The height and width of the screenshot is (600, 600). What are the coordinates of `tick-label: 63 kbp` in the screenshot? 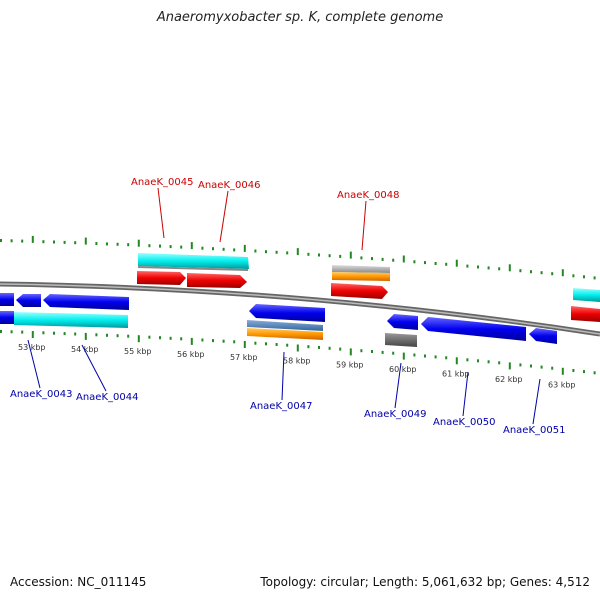 It's located at (562, 384).